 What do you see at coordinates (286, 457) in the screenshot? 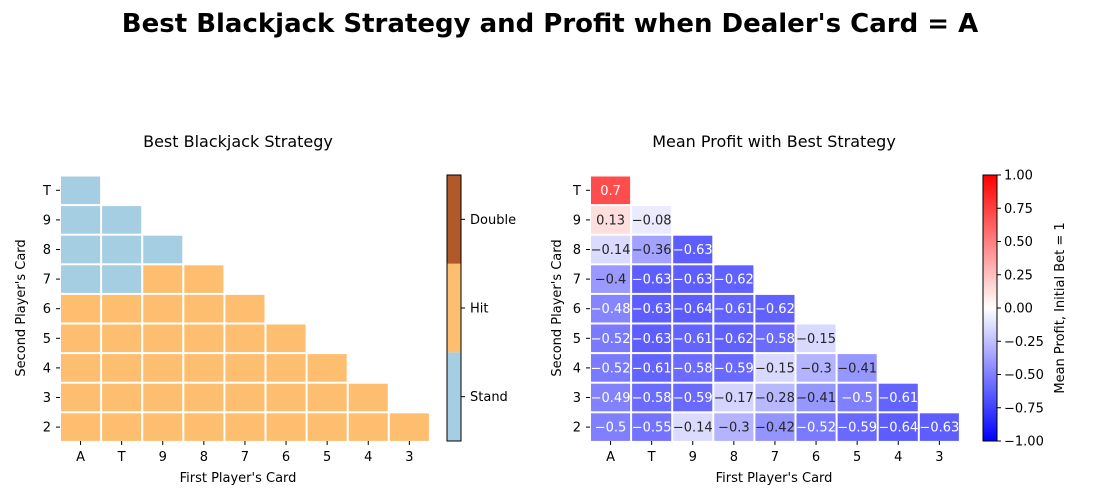
I see `strategy-x-tick-label: 6` at bounding box center [286, 457].